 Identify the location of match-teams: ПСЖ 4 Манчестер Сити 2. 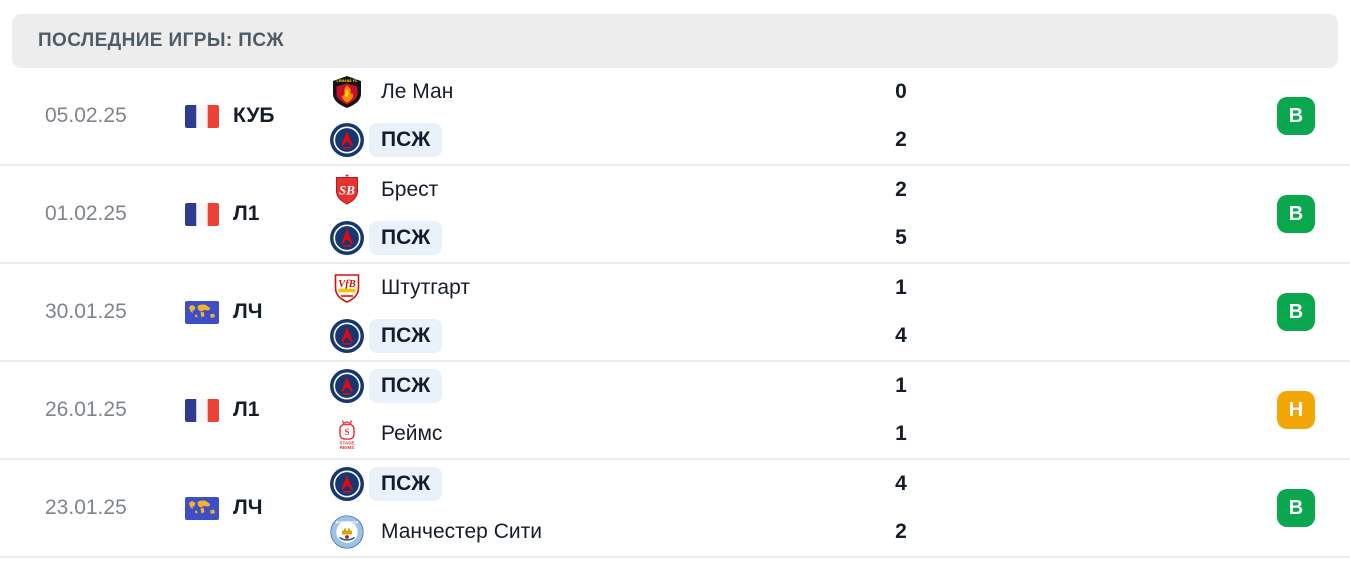
(625, 508).